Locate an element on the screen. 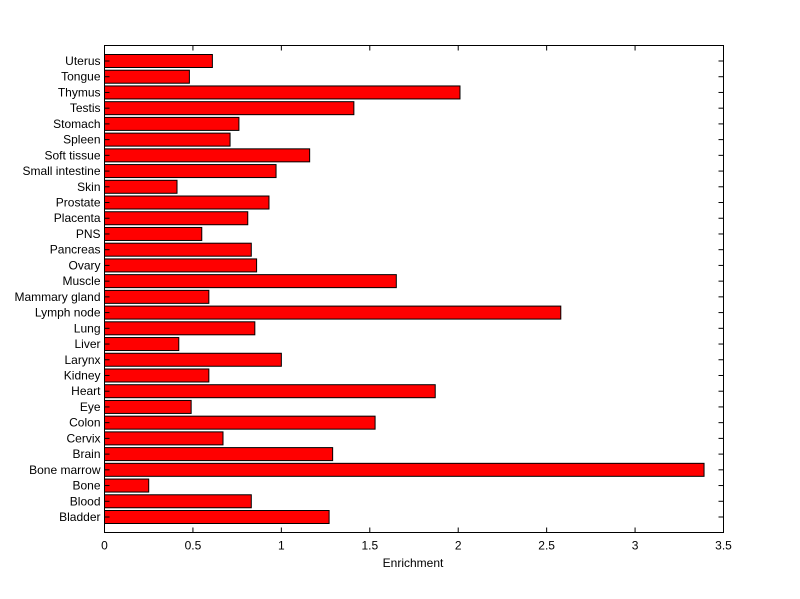  y-tick-label: Prostate is located at coordinates (78, 203).